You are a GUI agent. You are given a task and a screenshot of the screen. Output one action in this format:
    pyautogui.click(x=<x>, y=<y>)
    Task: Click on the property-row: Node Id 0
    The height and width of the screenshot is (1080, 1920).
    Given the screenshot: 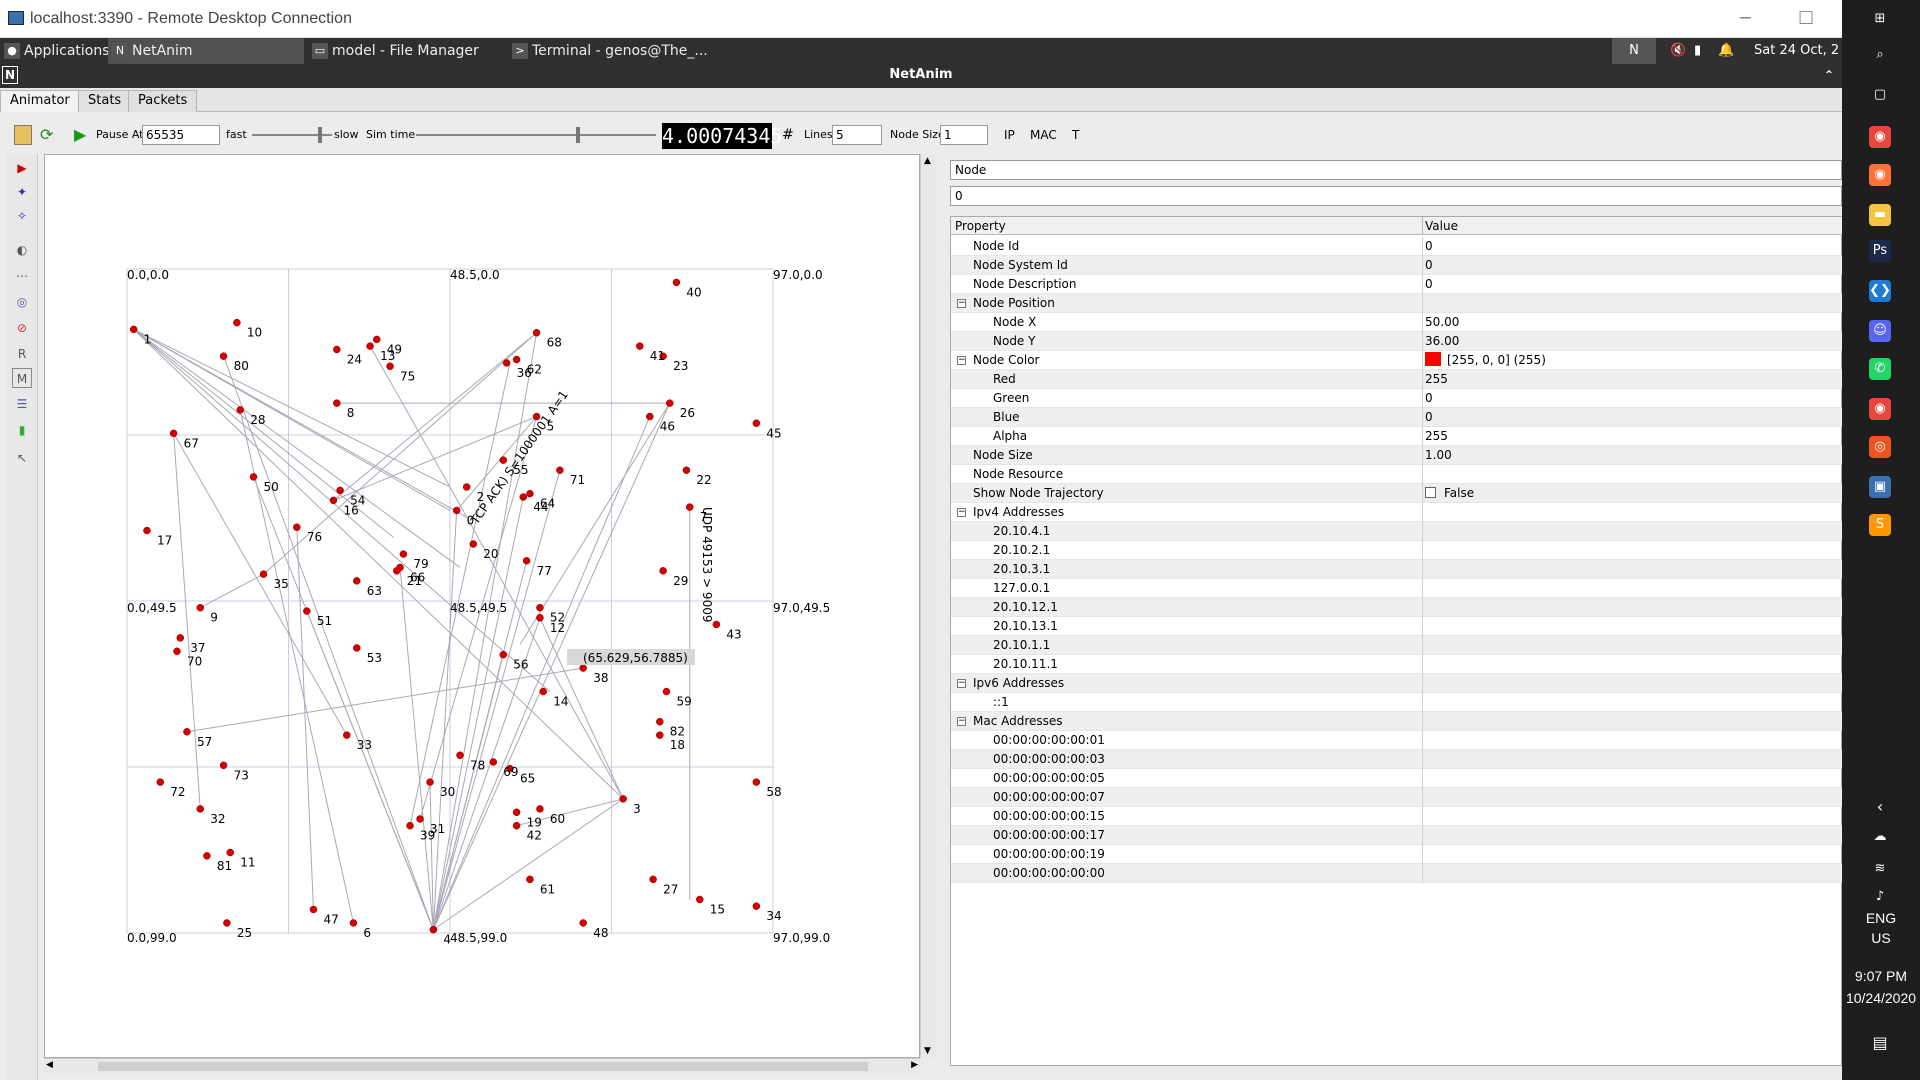 What is the action you would take?
    pyautogui.click(x=1397, y=246)
    